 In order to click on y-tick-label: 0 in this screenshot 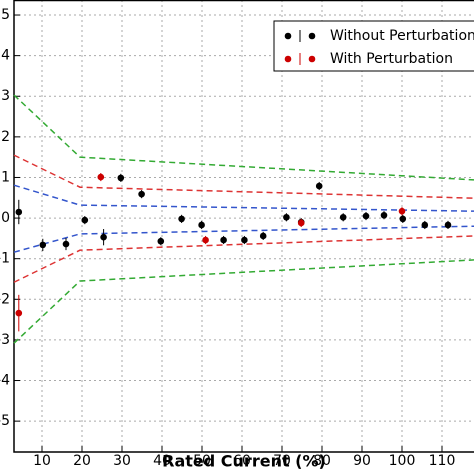, I will do `click(5, 218)`.